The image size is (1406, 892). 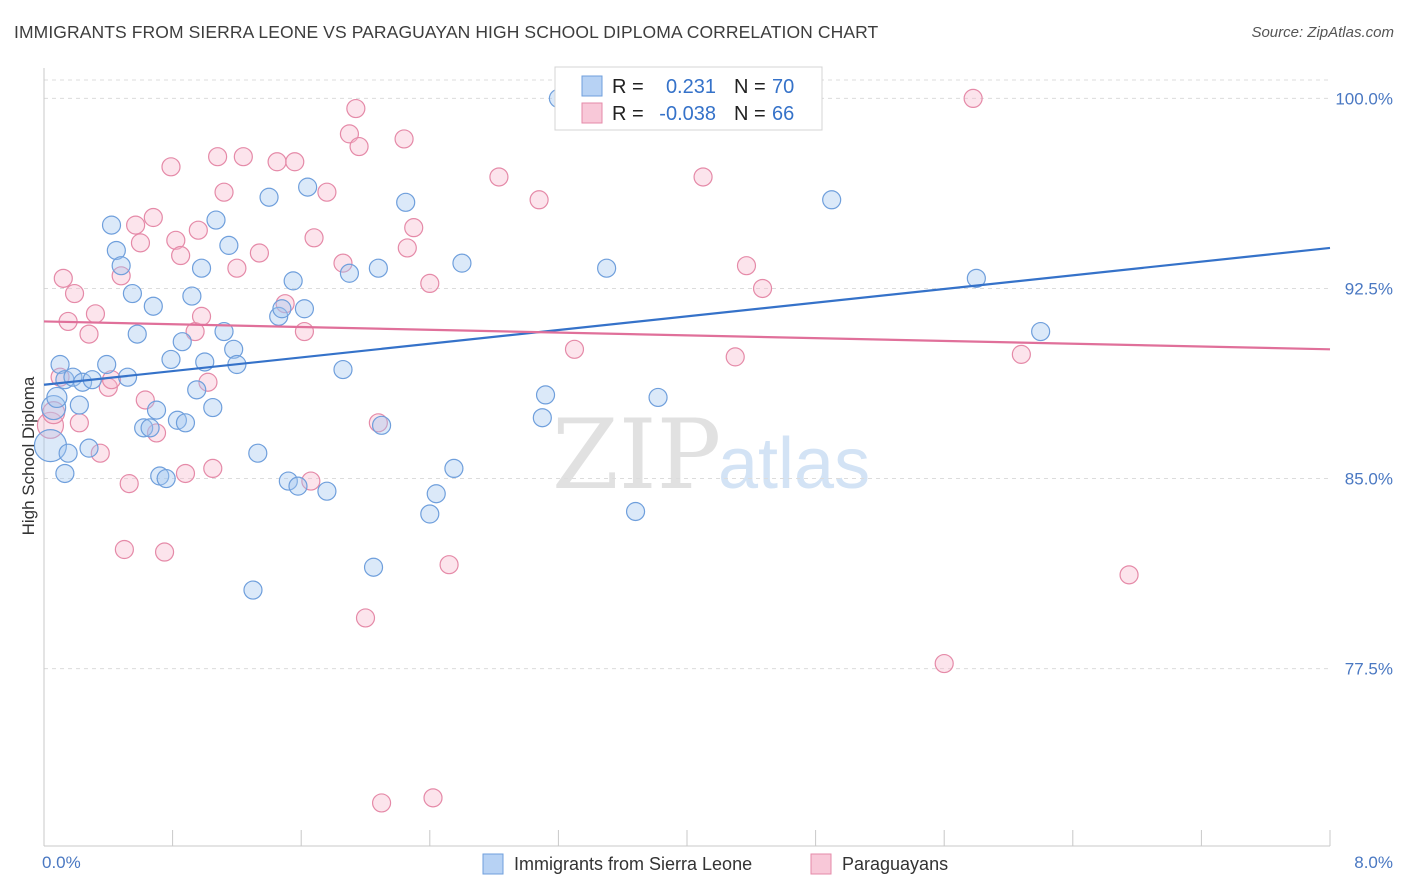 What do you see at coordinates (1369, 288) in the screenshot?
I see `y-tick-label: 92.5%` at bounding box center [1369, 288].